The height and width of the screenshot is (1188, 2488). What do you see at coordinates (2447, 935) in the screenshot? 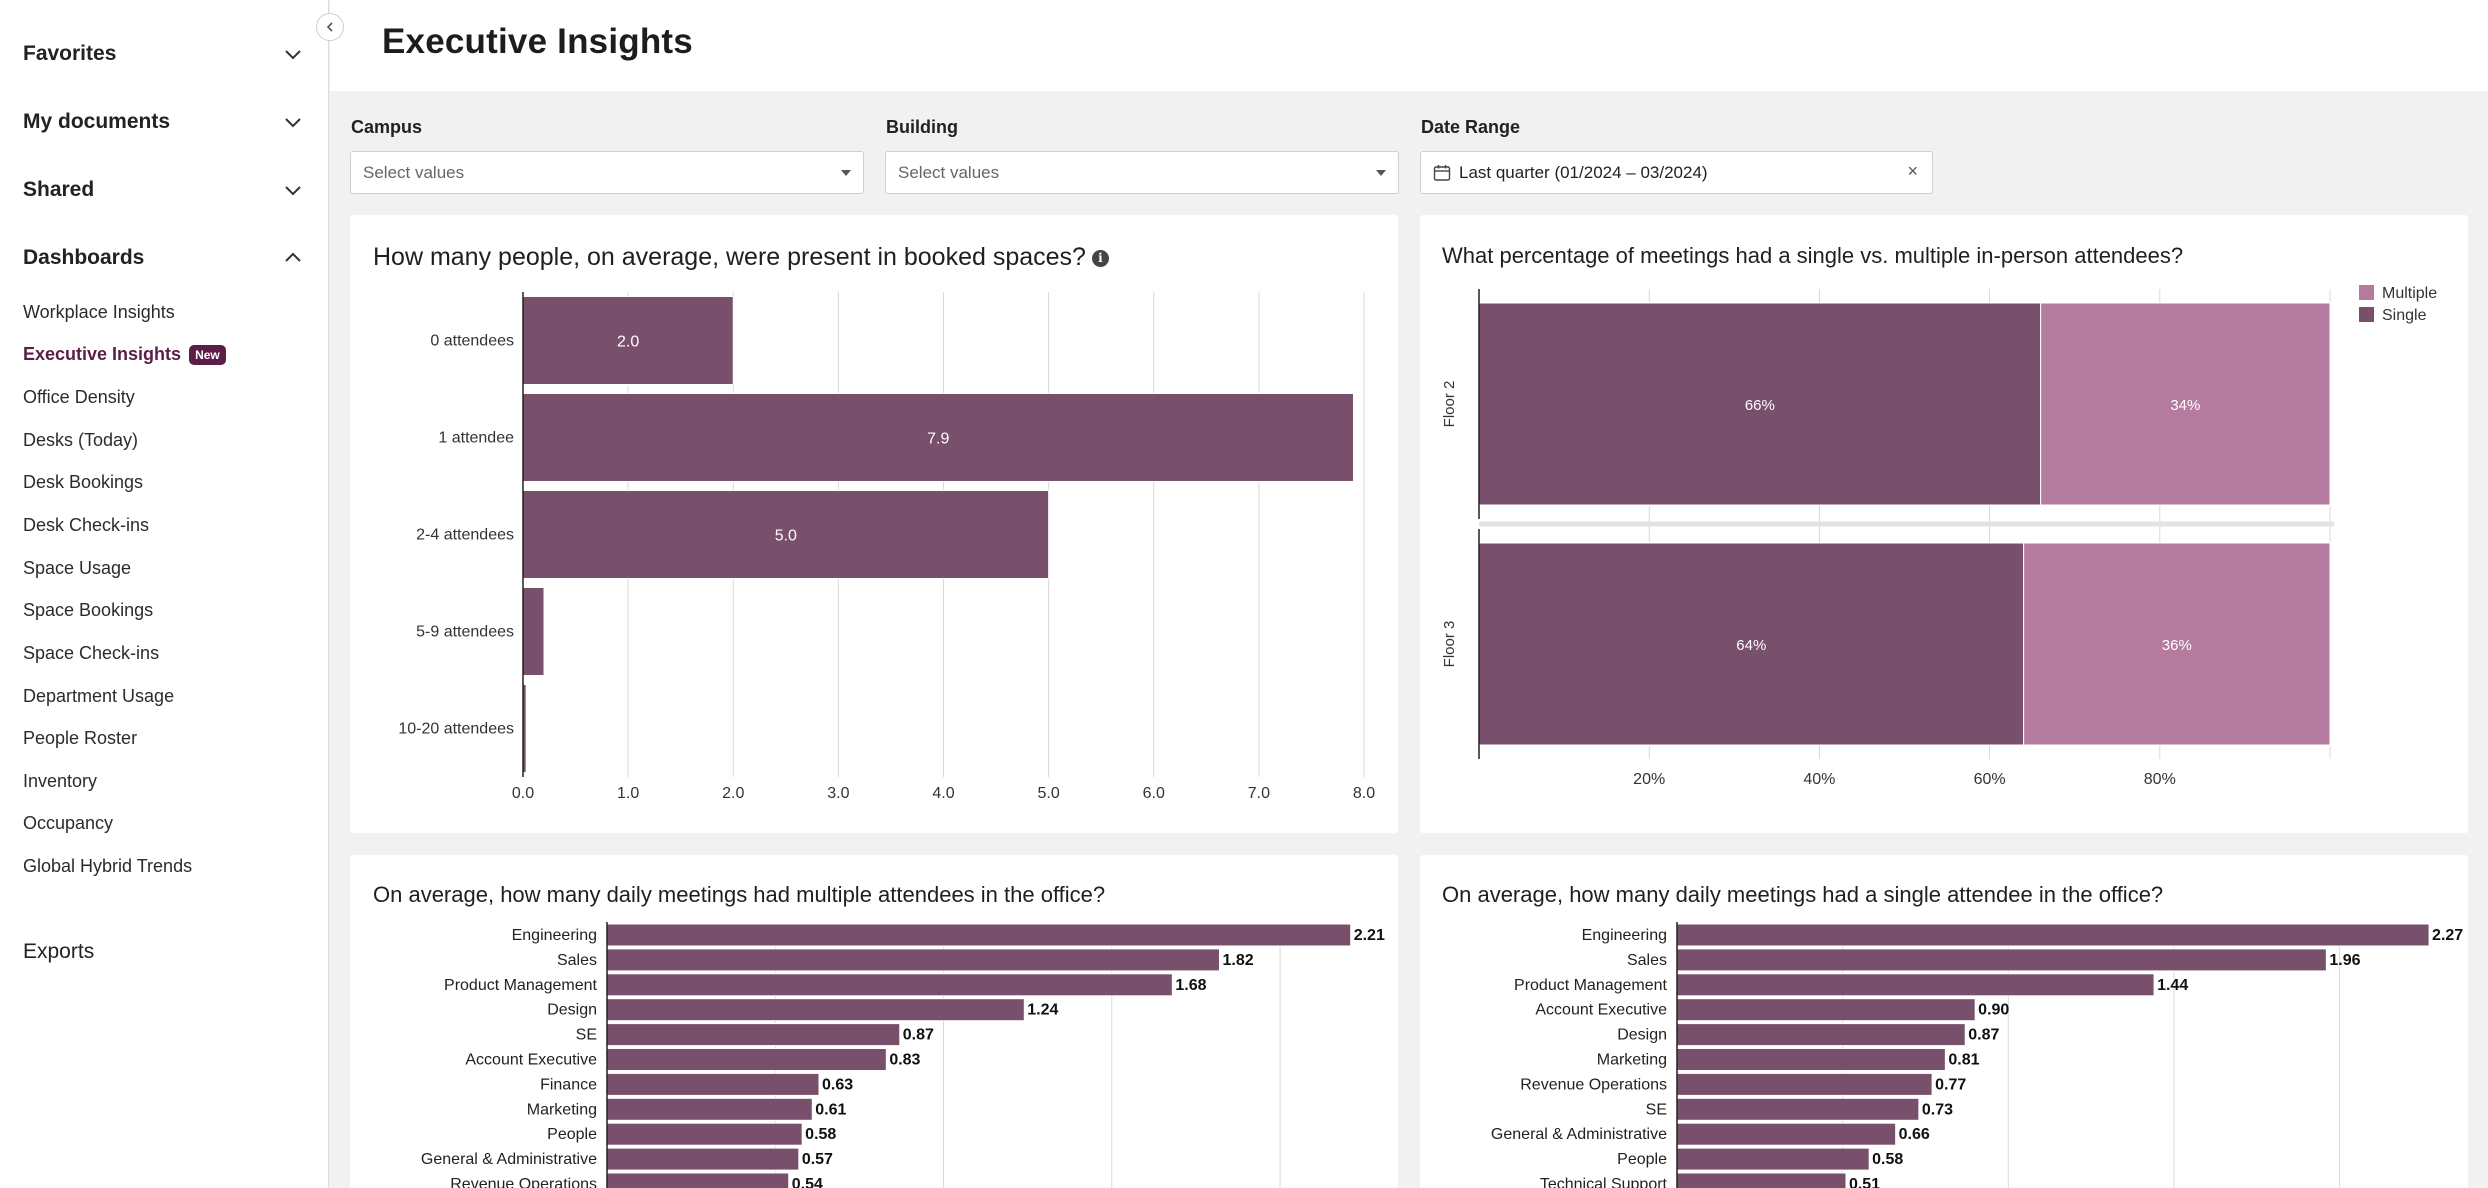
I see `bar-value-label: 2.27` at bounding box center [2447, 935].